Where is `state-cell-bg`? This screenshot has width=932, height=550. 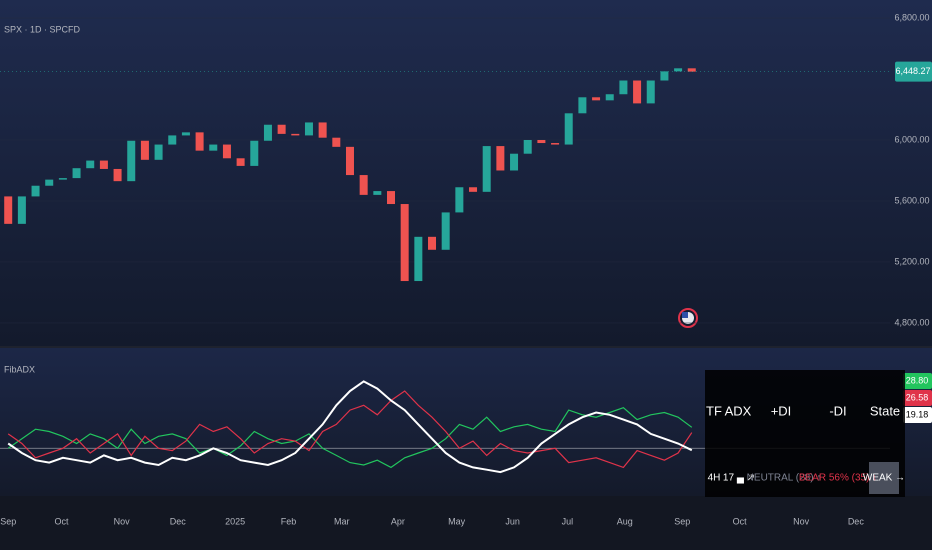 state-cell-bg is located at coordinates (884, 478).